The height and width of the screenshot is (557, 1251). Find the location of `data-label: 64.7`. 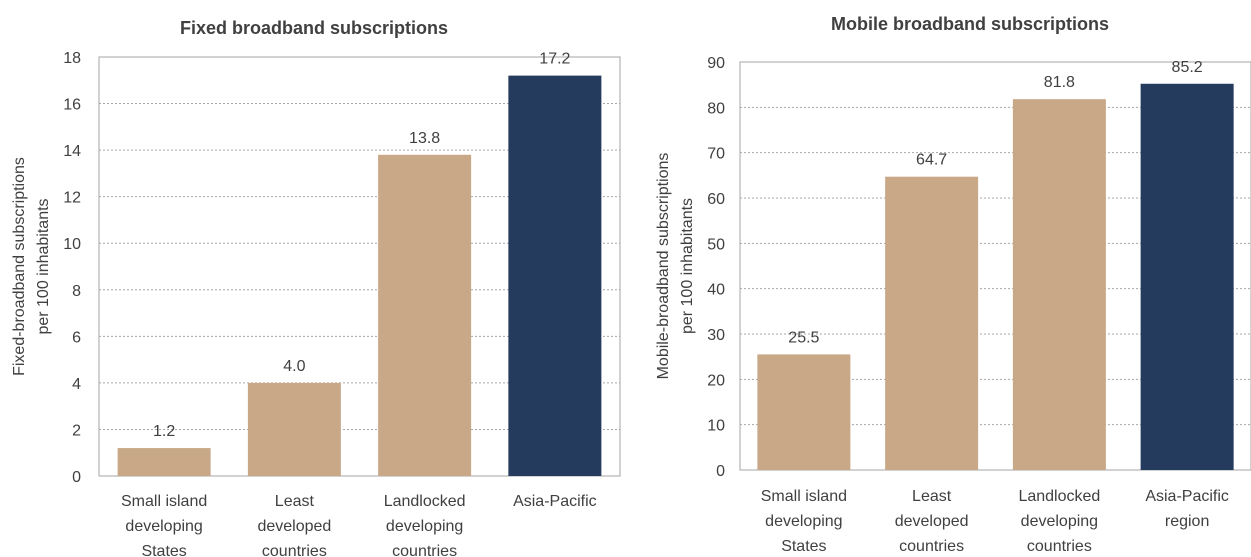

data-label: 64.7 is located at coordinates (931, 160).